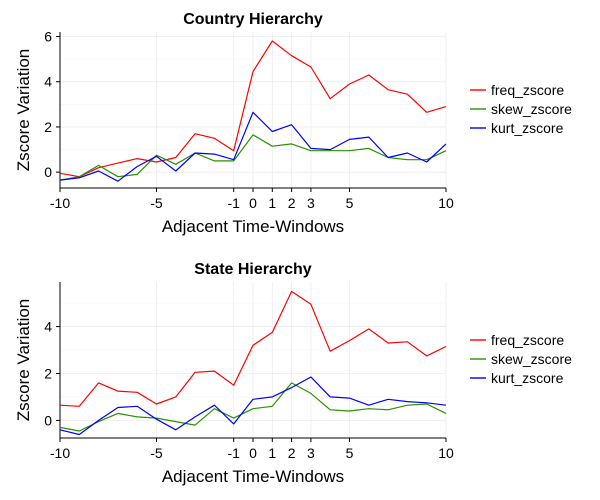  I want to click on series-line-skew_zscore, so click(253, 407).